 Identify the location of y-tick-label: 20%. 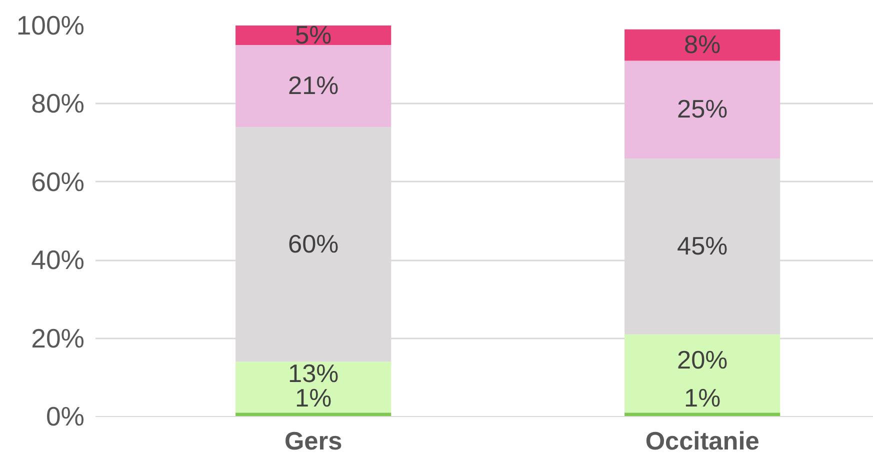
(58, 338).